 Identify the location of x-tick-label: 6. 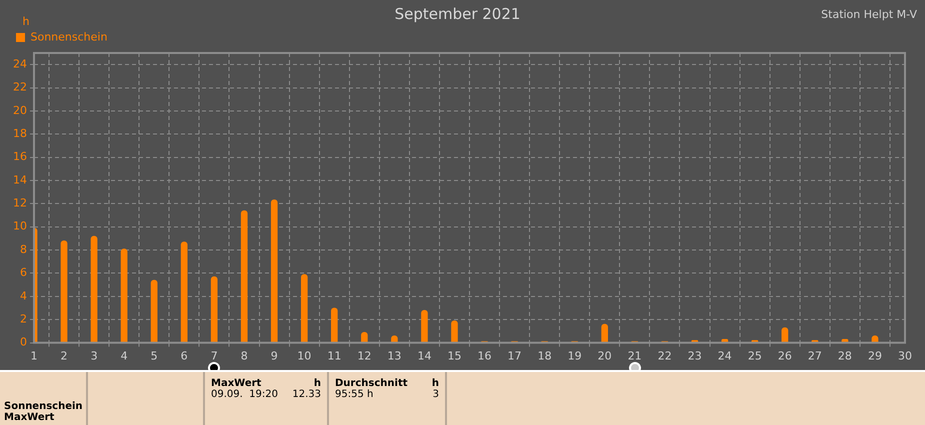
(184, 355).